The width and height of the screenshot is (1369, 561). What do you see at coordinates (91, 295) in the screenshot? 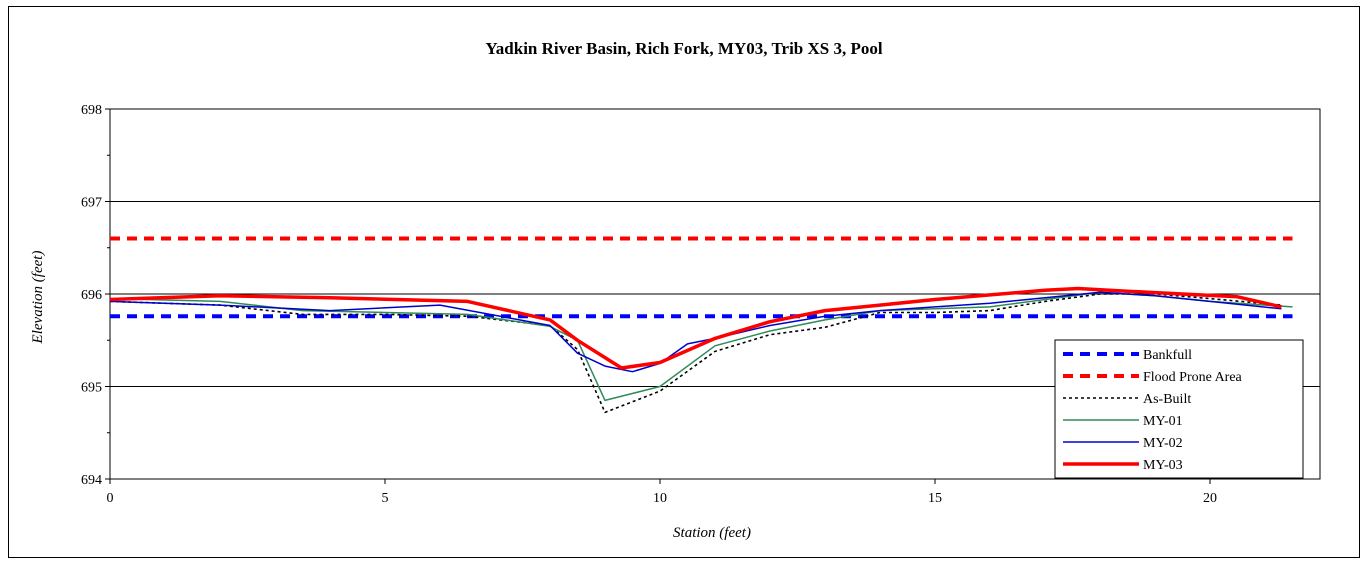
I see `y-tick-label: 696` at bounding box center [91, 295].